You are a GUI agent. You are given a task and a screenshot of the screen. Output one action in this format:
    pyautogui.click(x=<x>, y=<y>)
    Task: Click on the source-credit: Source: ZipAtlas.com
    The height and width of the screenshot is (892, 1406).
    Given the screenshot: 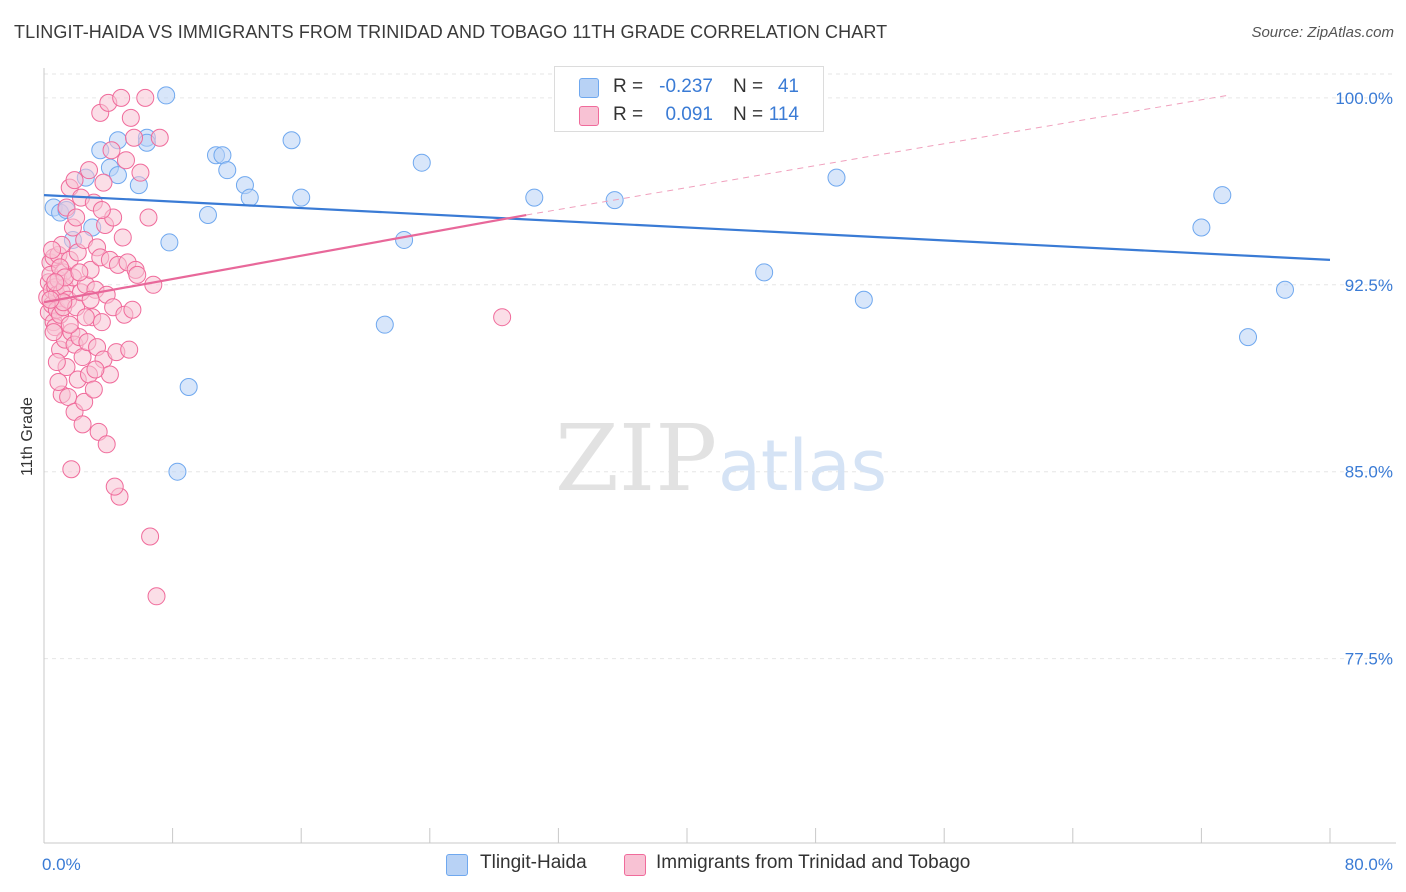 What is the action you would take?
    pyautogui.click(x=1322, y=32)
    